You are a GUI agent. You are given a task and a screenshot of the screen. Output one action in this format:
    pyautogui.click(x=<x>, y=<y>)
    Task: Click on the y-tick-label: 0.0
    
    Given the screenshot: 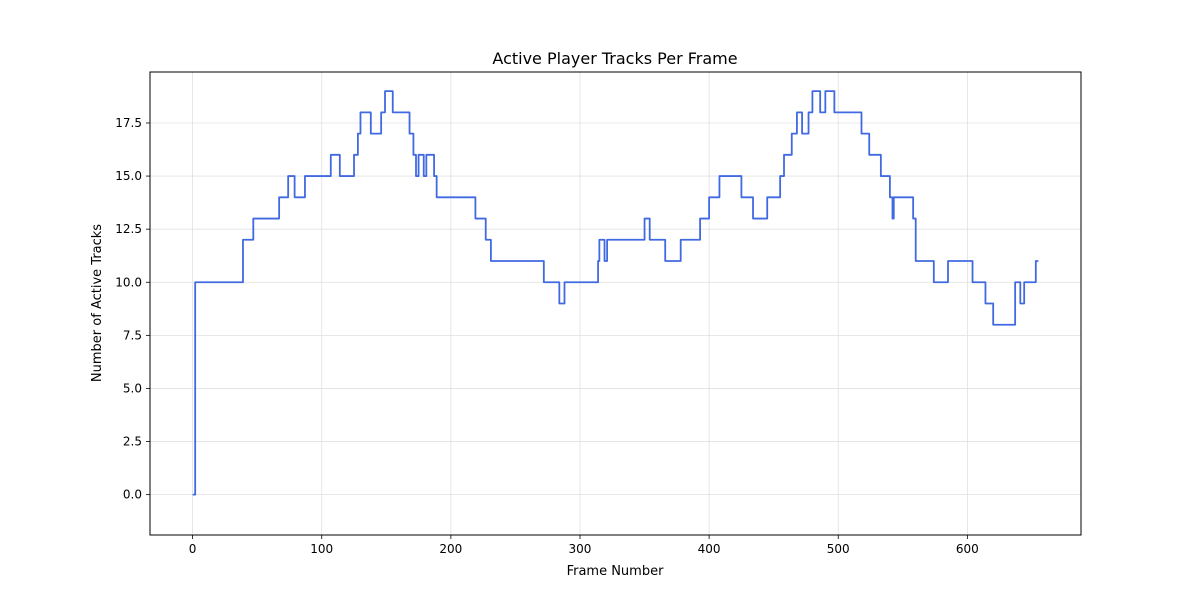 What is the action you would take?
    pyautogui.click(x=132, y=495)
    